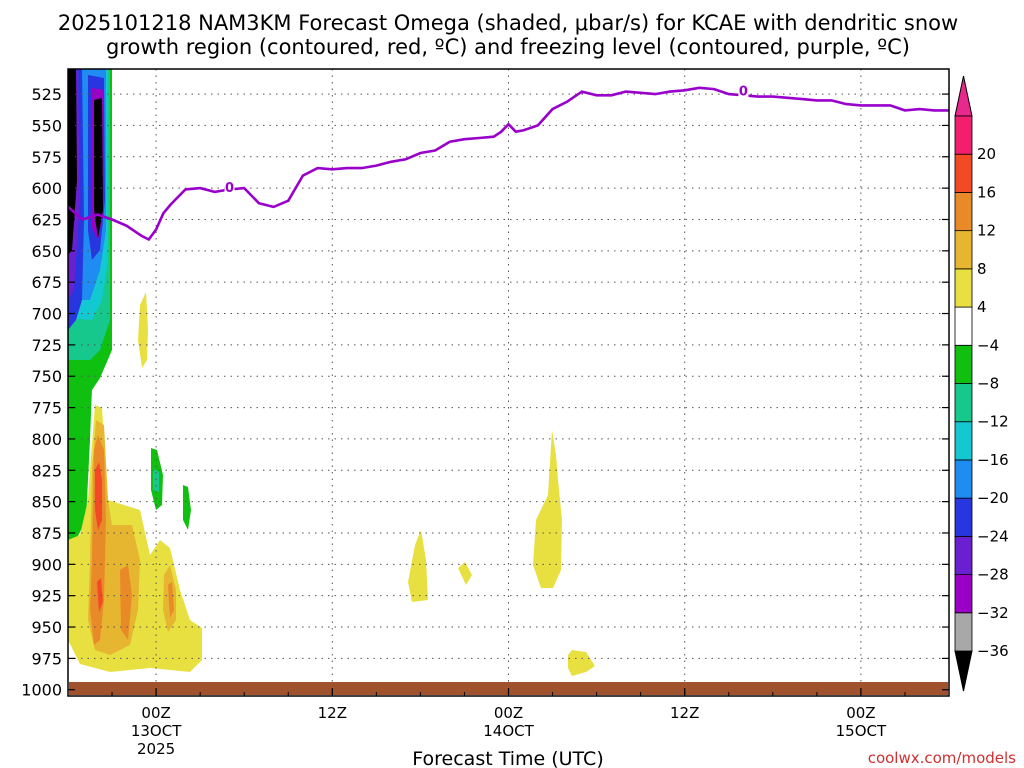 Image resolution: width=1024 pixels, height=768 pixels. I want to click on omega-descent-yellow-cell-b, so click(418, 566).